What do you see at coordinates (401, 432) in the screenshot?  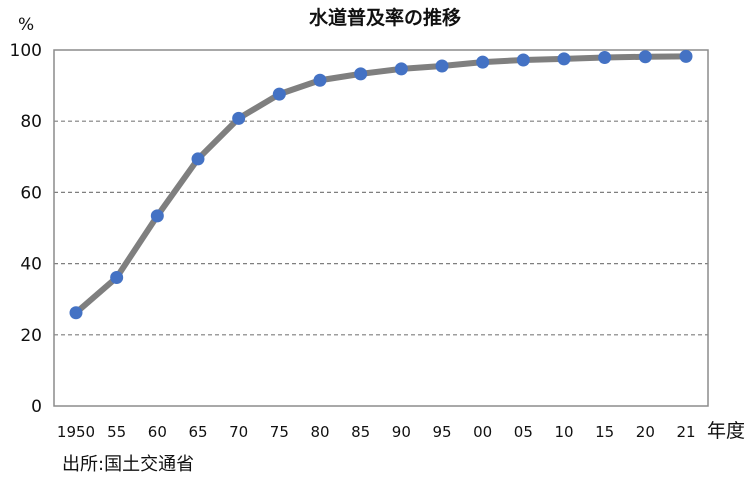 I see `x-tick-label: 90` at bounding box center [401, 432].